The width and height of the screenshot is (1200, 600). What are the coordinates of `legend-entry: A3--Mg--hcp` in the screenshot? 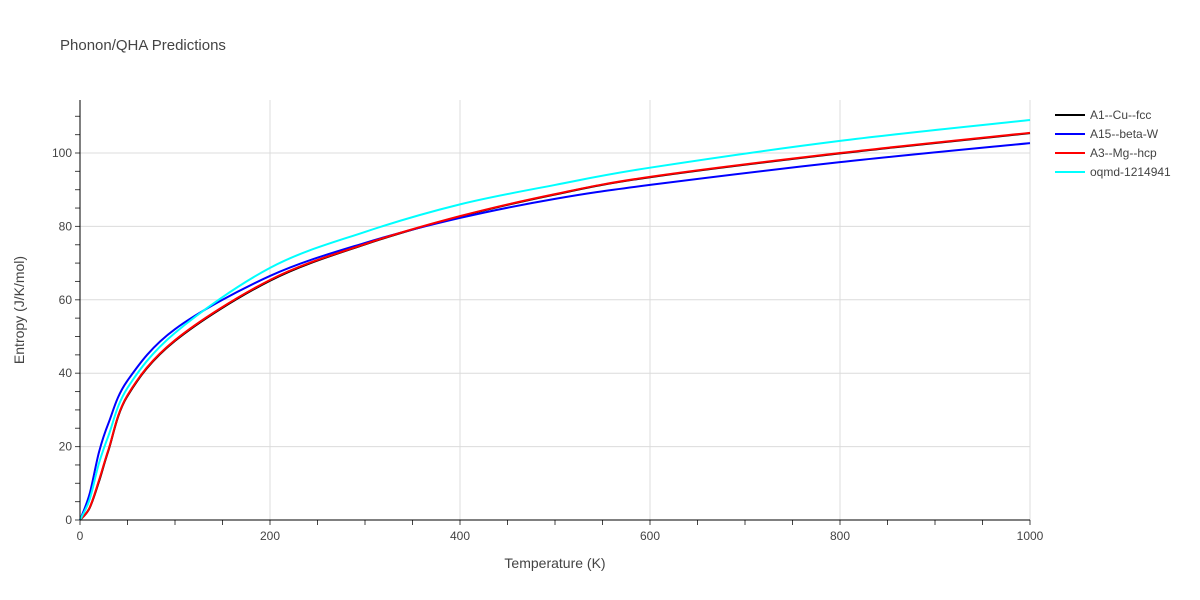 It's located at (1123, 153).